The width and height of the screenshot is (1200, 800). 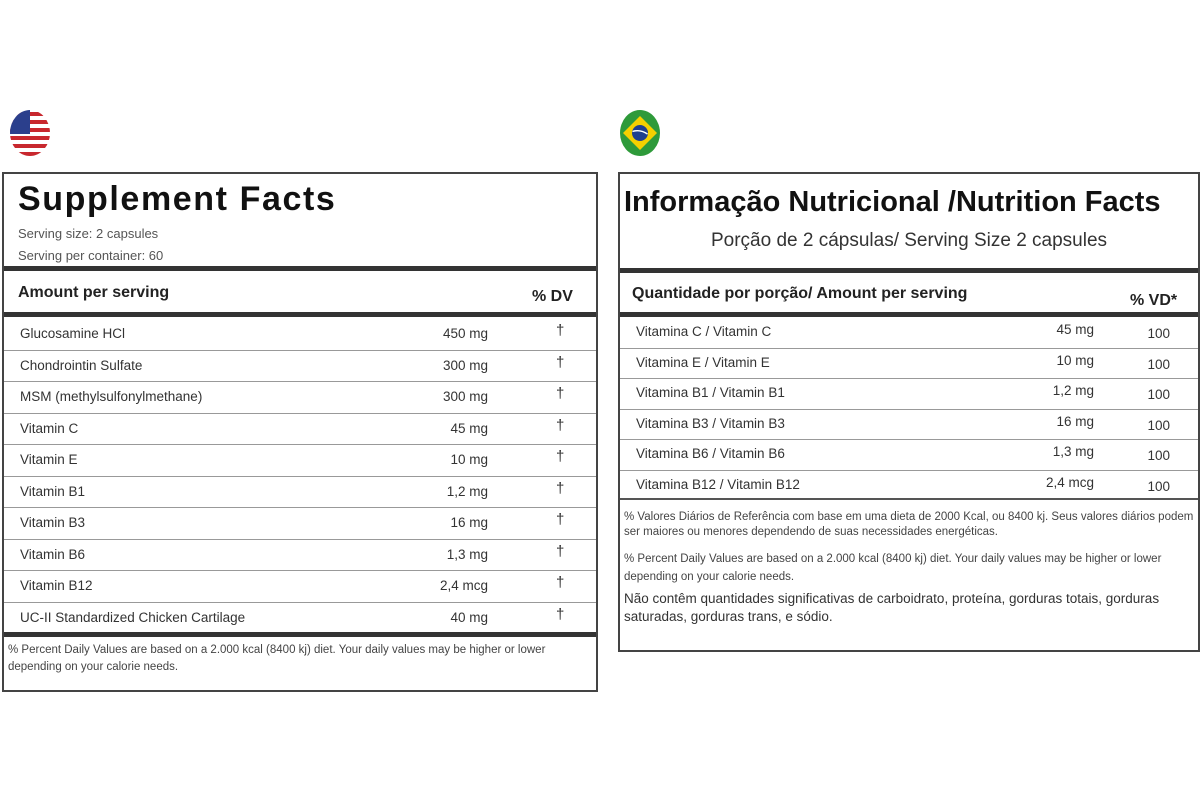 What do you see at coordinates (469, 428) in the screenshot?
I see `us-row-amount: 45 mg` at bounding box center [469, 428].